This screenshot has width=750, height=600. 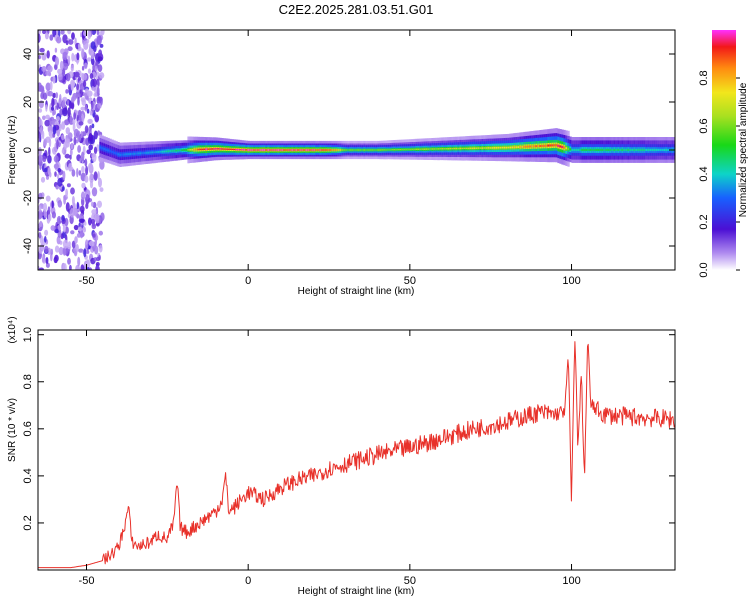 I want to click on x-tick-label: 100, so click(x=571, y=581).